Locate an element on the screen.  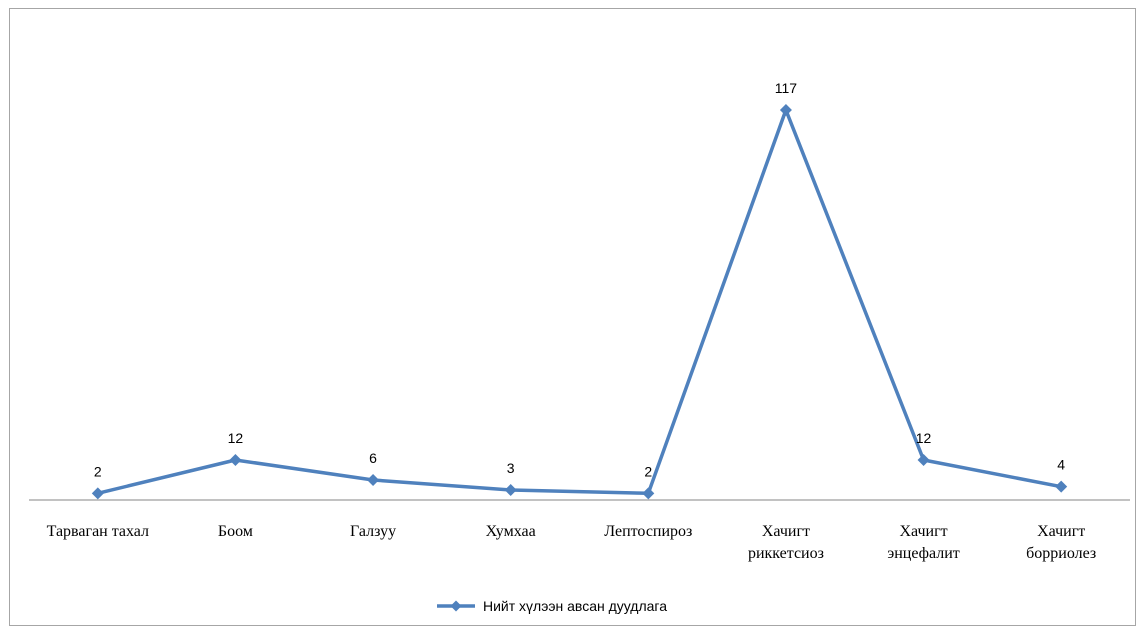
legend-marker-icon is located at coordinates (456, 606).